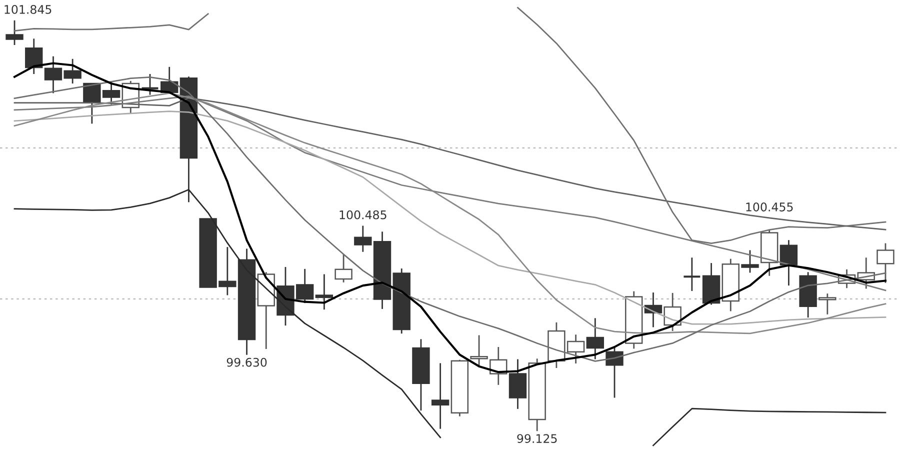  What do you see at coordinates (537, 439) in the screenshot?
I see `text: 99.125` at bounding box center [537, 439].